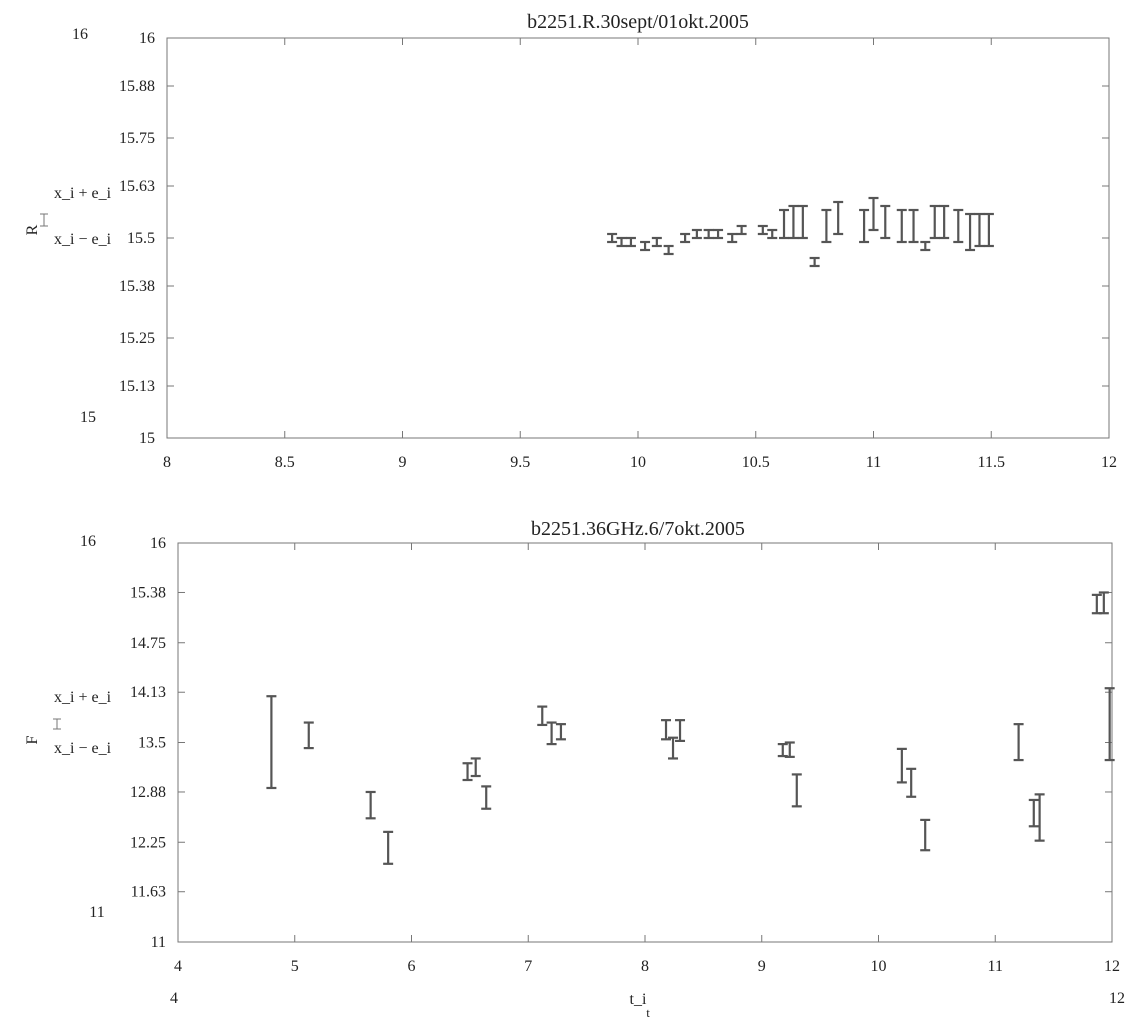 Image resolution: width=1129 pixels, height=1022 pixels. I want to click on x-tick-label: 11.5, so click(991, 462).